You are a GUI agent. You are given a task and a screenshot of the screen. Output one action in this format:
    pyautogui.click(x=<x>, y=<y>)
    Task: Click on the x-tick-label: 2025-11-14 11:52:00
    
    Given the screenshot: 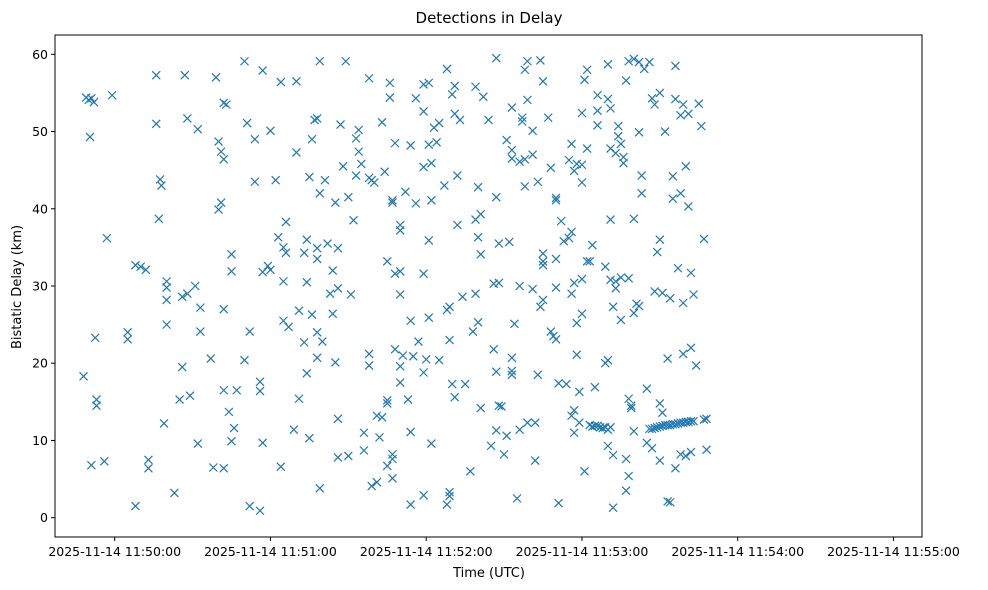 What is the action you would take?
    pyautogui.click(x=426, y=551)
    